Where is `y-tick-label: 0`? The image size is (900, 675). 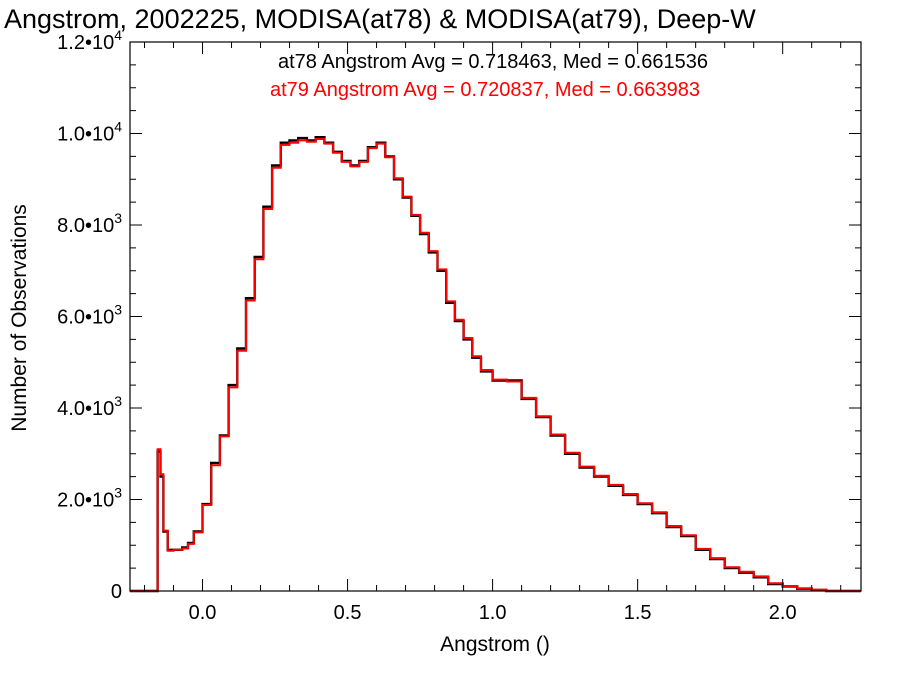
y-tick-label: 0 is located at coordinates (116, 592).